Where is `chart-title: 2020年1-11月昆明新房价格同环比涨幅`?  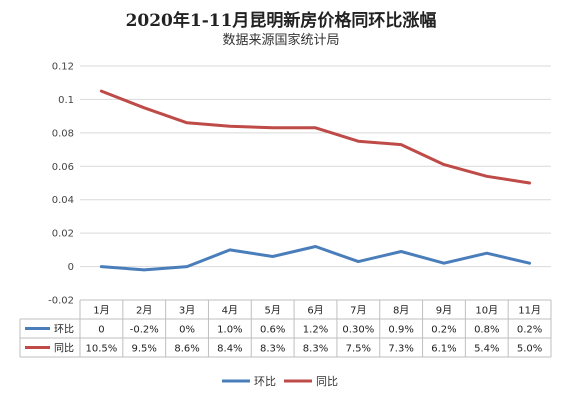
chart-title: 2020年1-11月昆明新房价格同环比涨幅 is located at coordinates (281, 21).